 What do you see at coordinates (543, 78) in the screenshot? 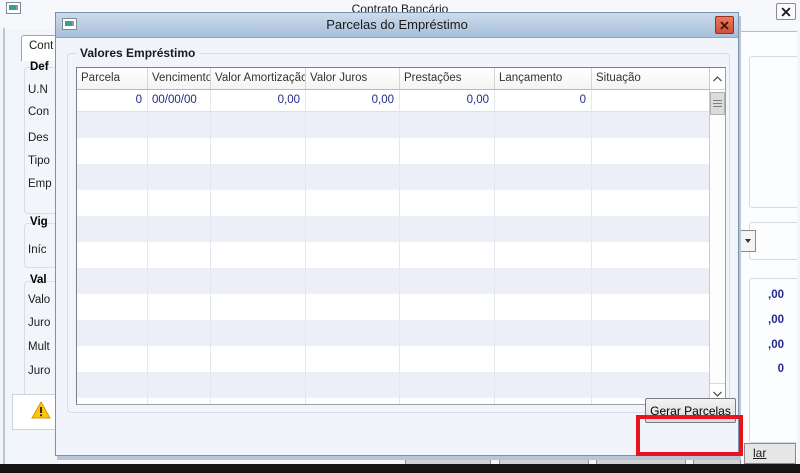
I see `column-header-lancamento: Lançamento` at bounding box center [543, 78].